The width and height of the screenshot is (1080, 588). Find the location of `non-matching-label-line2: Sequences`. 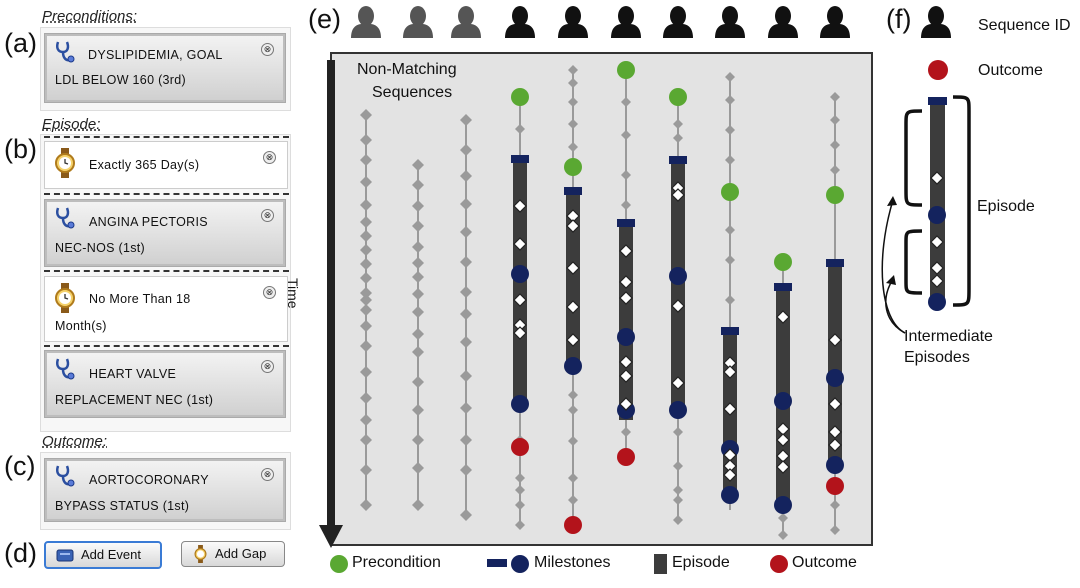

non-matching-label-line2: Sequences is located at coordinates (412, 92).